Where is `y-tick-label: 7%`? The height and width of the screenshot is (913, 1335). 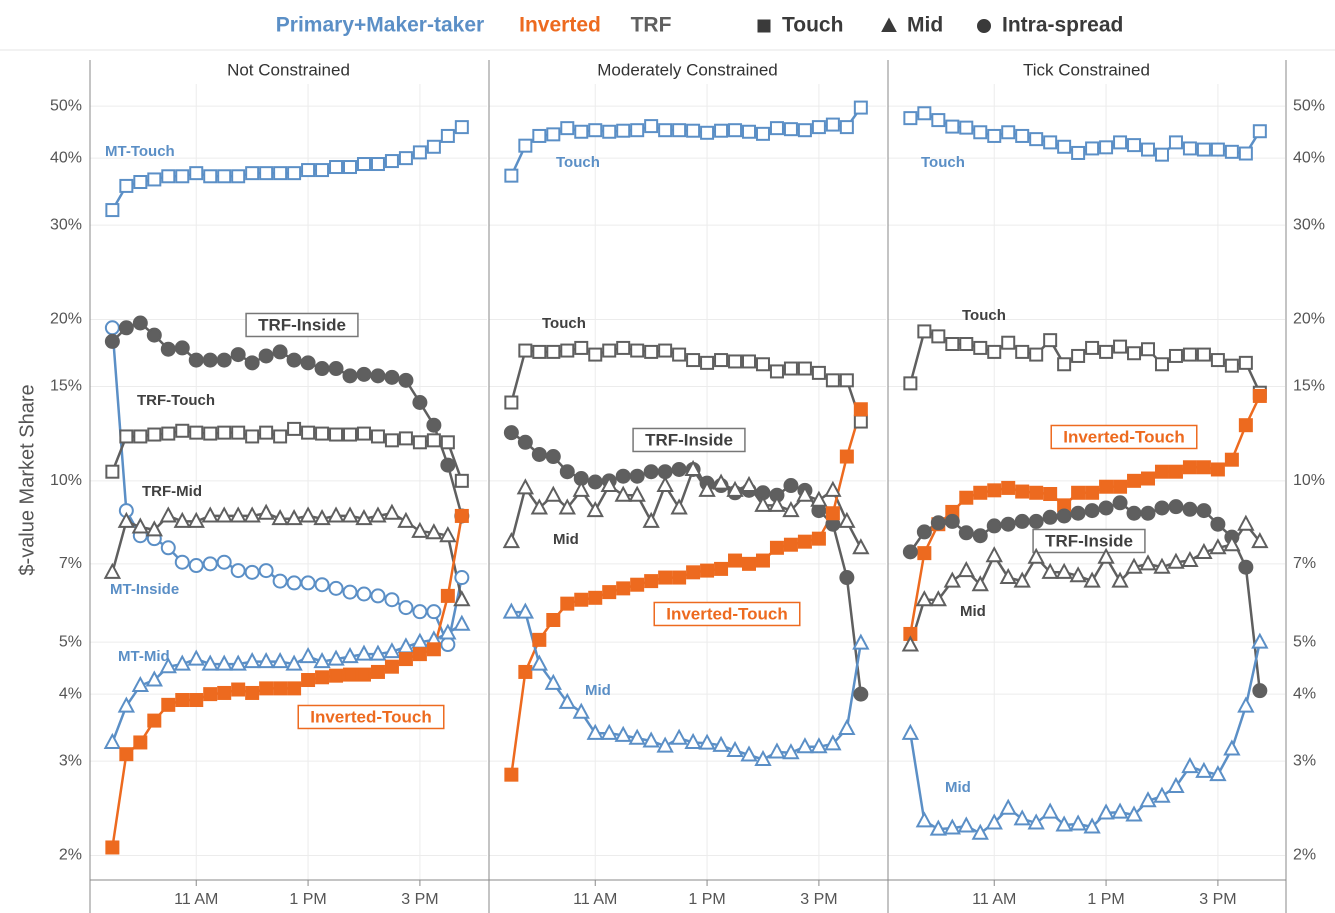
y-tick-label: 7% is located at coordinates (1304, 563).